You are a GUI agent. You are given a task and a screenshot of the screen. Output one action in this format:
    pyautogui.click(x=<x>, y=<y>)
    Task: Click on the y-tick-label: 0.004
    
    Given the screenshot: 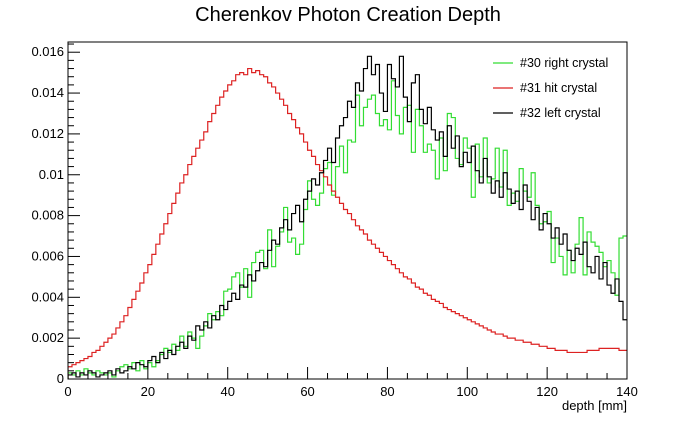 What is the action you would take?
    pyautogui.click(x=47, y=296)
    